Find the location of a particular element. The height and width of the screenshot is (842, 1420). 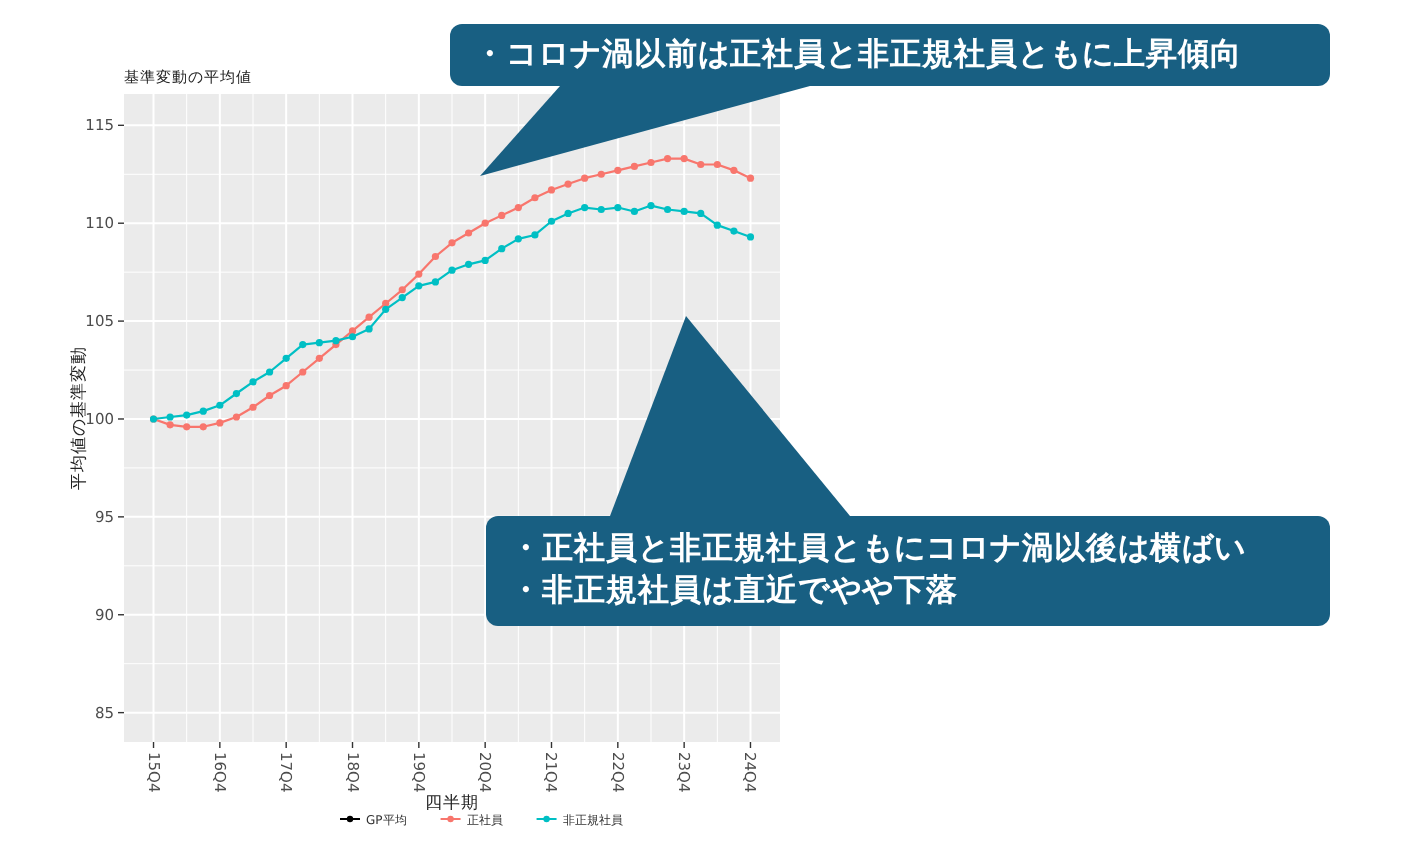

x-axis-title: 四半期 is located at coordinates (452, 803).